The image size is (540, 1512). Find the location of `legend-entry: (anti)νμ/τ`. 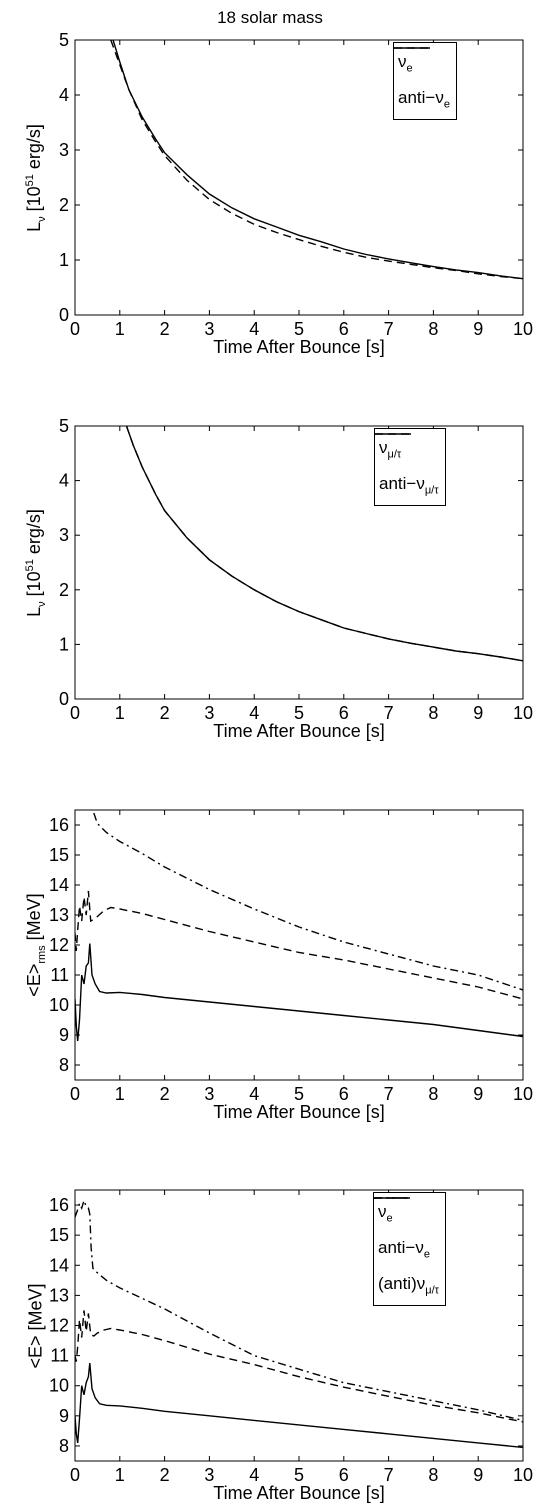

legend-entry: (anti)νμ/τ is located at coordinates (406, 1250).